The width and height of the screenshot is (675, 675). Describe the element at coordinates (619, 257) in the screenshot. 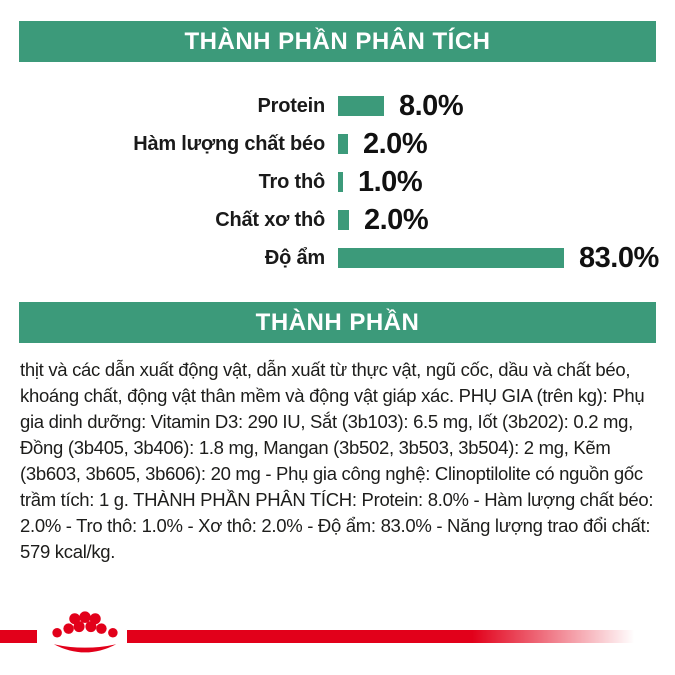

I see `chart-bar-value: 83.0%` at that location.